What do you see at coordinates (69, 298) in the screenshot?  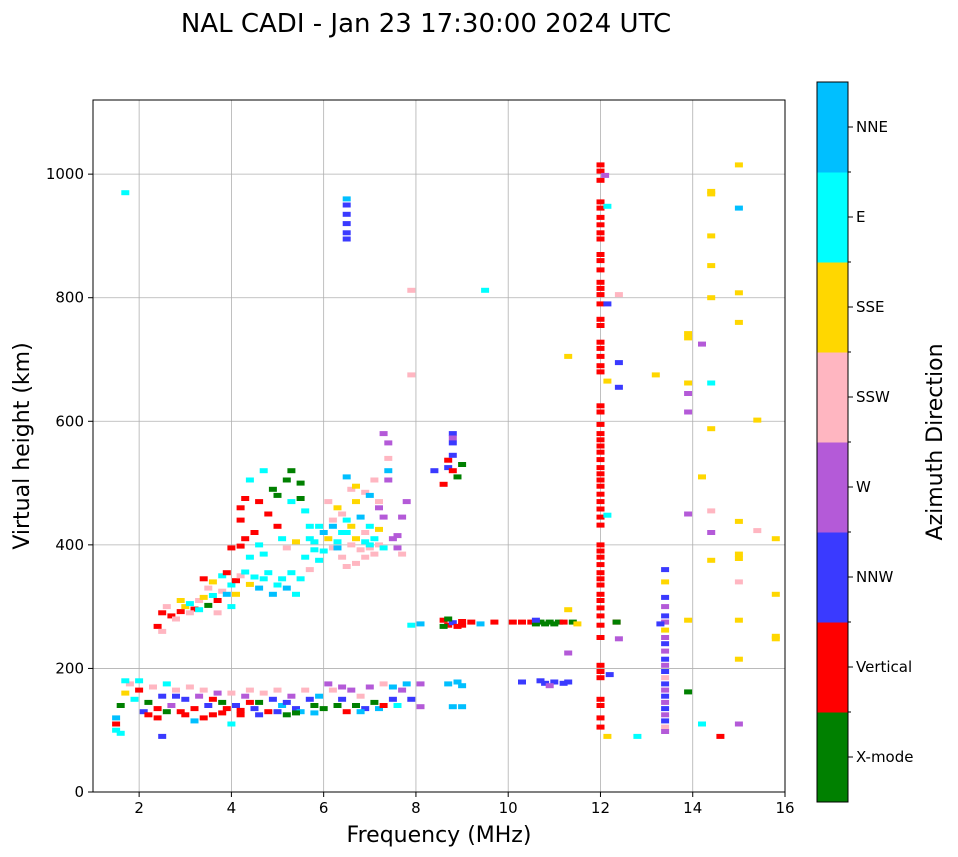 I see `y-tick-label: 800` at bounding box center [69, 298].